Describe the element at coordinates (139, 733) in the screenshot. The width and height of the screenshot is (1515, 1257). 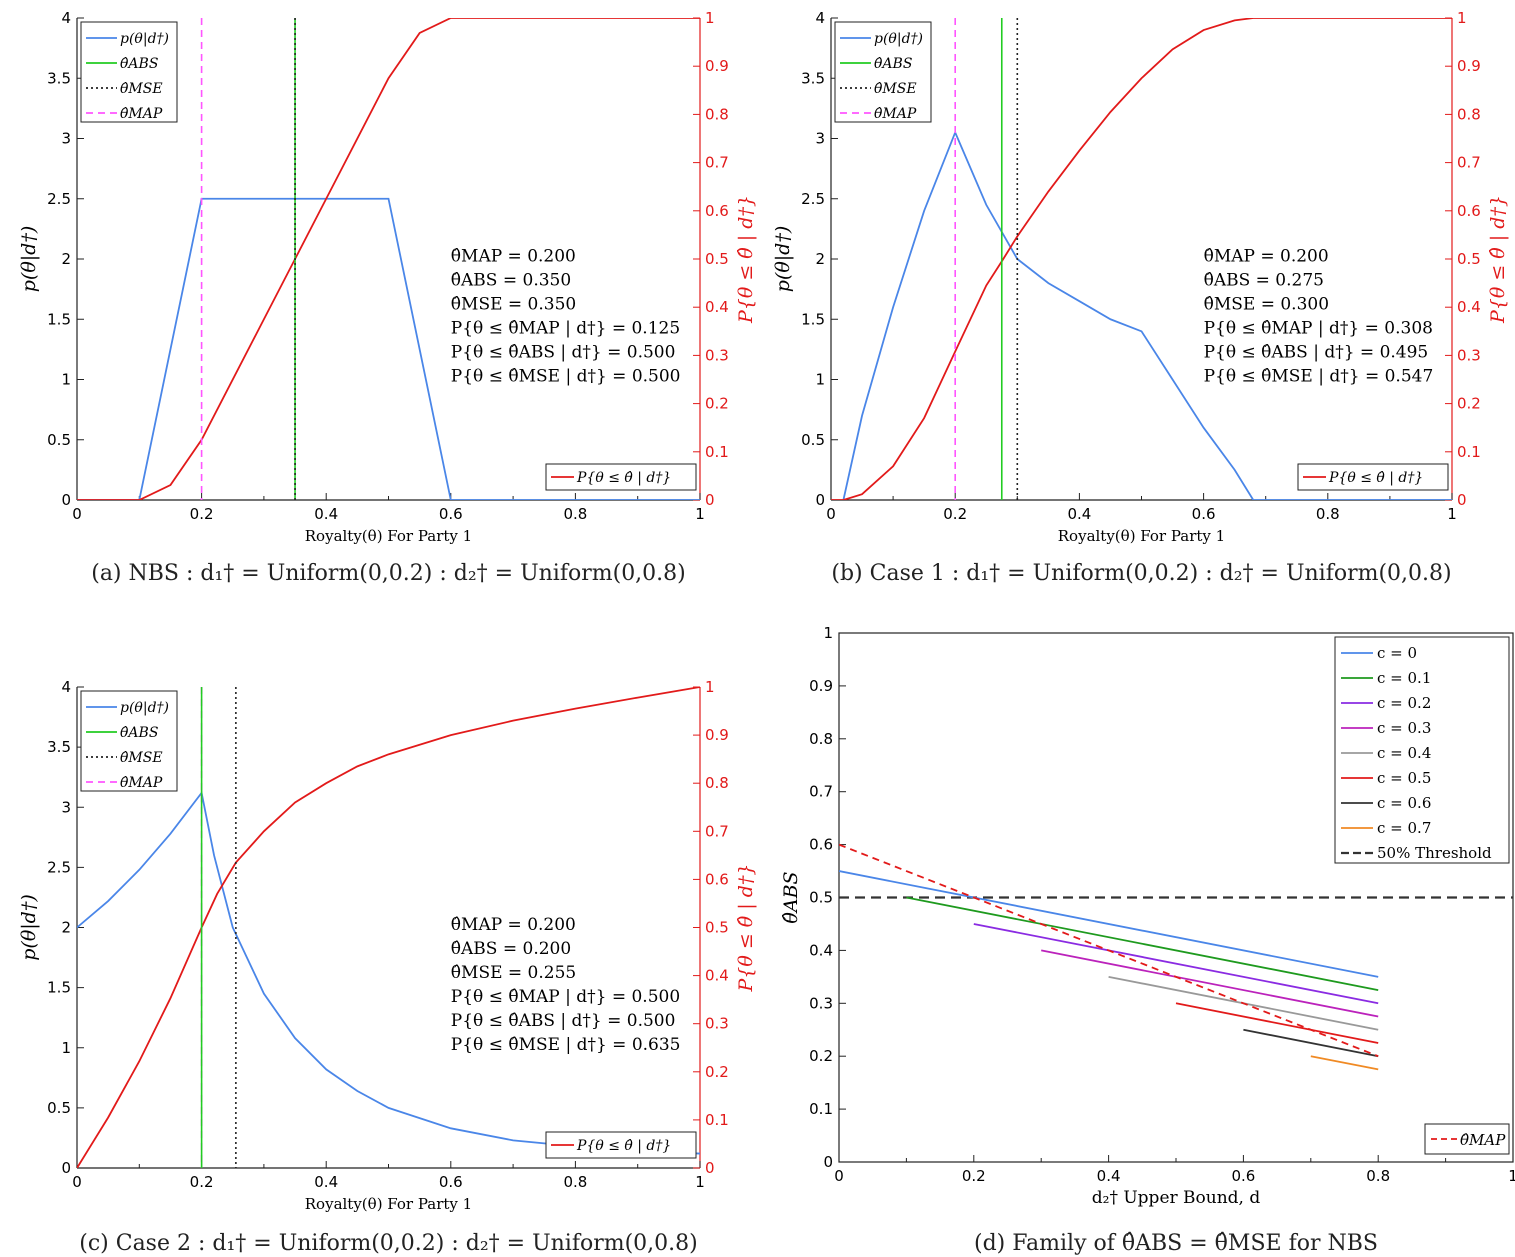
I see `legend-label: θ̂ABS` at that location.